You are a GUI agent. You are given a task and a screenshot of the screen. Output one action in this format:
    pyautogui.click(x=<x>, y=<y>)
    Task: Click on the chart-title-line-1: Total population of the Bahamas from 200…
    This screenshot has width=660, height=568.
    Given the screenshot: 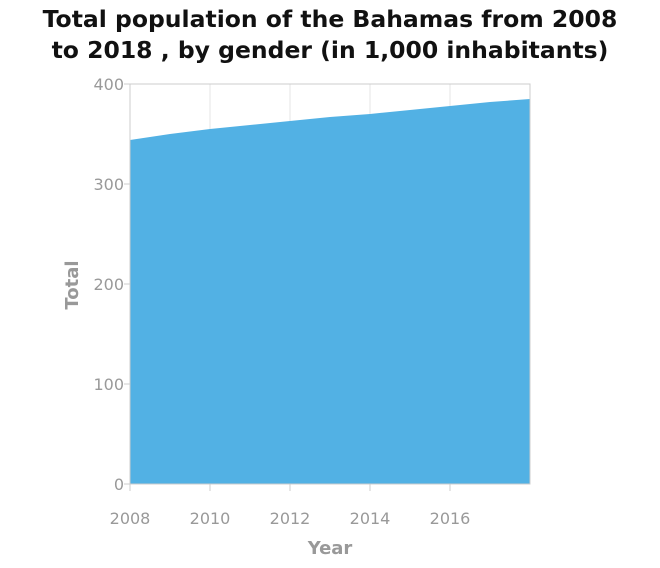 What is the action you would take?
    pyautogui.click(x=330, y=19)
    